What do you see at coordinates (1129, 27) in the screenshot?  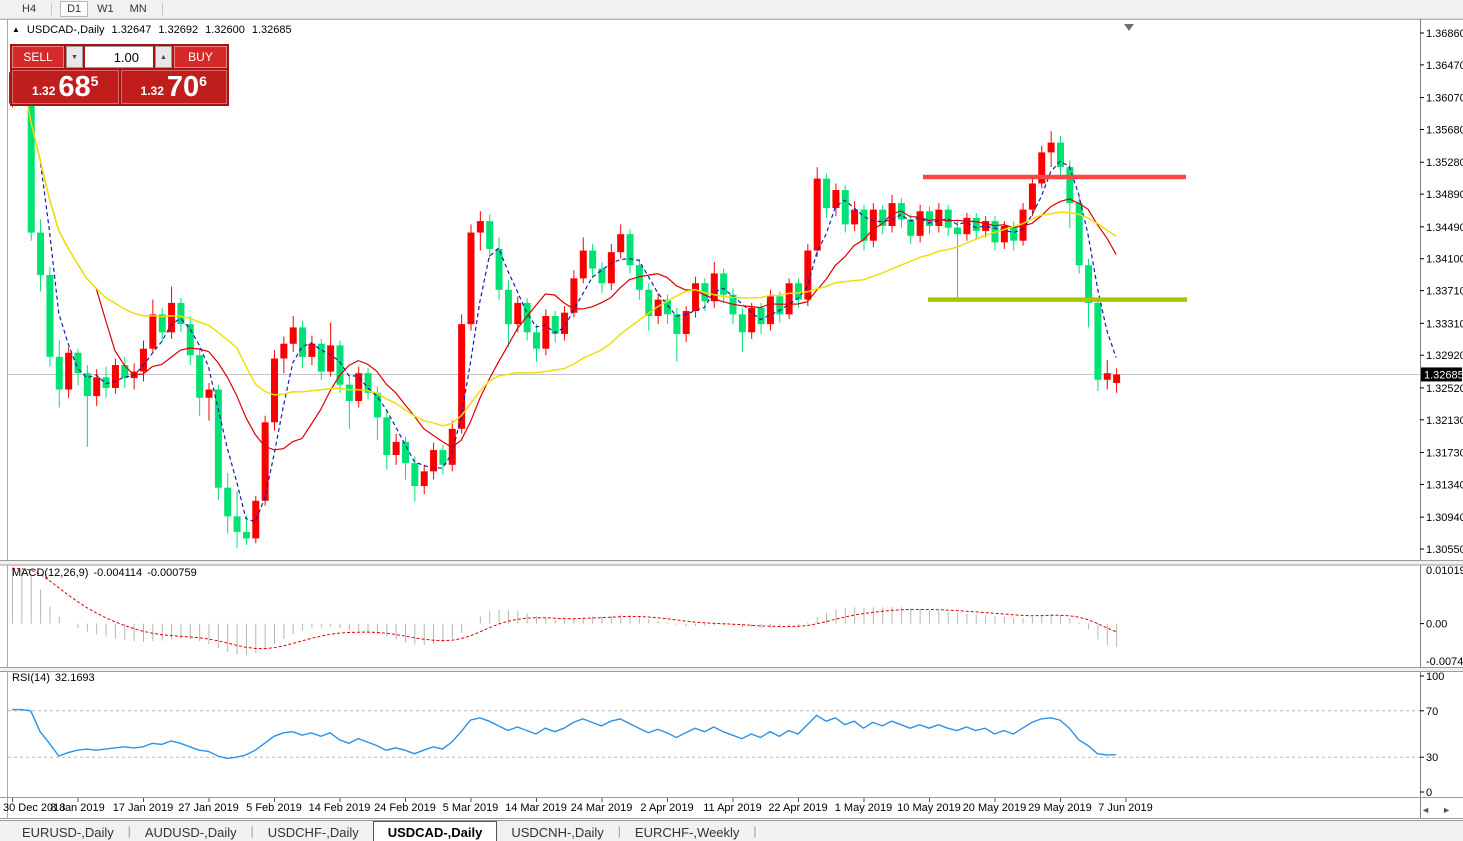 I see `chart-shift-marker-icon` at bounding box center [1129, 27].